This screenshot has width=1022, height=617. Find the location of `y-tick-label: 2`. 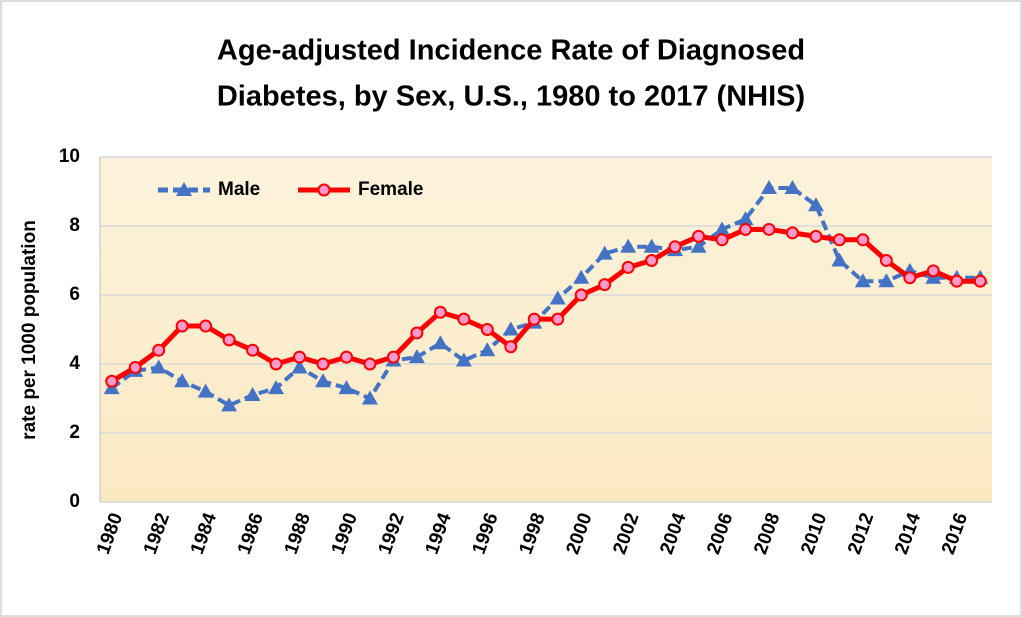

y-tick-label: 2 is located at coordinates (74, 432).